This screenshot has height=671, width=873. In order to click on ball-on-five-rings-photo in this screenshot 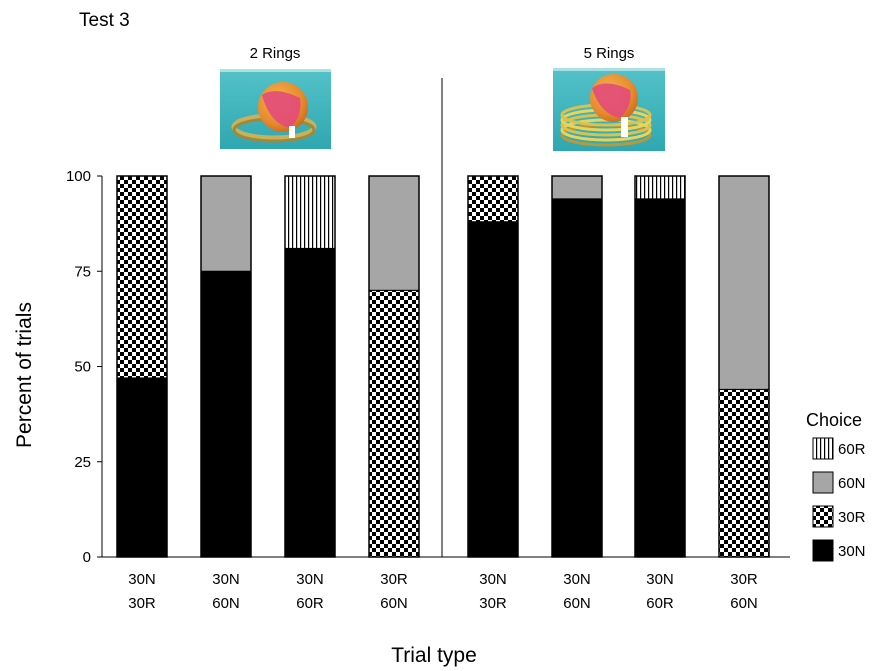, I will do `click(609, 109)`.